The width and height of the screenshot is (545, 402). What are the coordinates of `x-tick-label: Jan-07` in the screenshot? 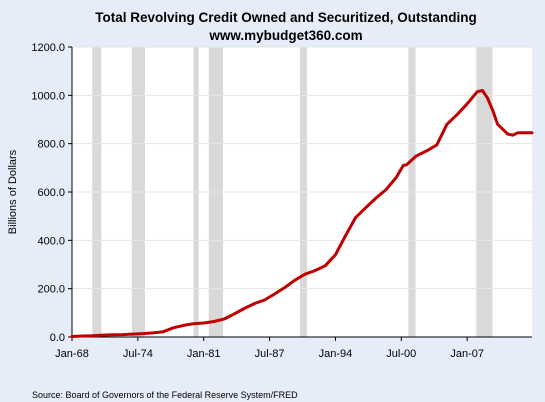 It's located at (467, 354).